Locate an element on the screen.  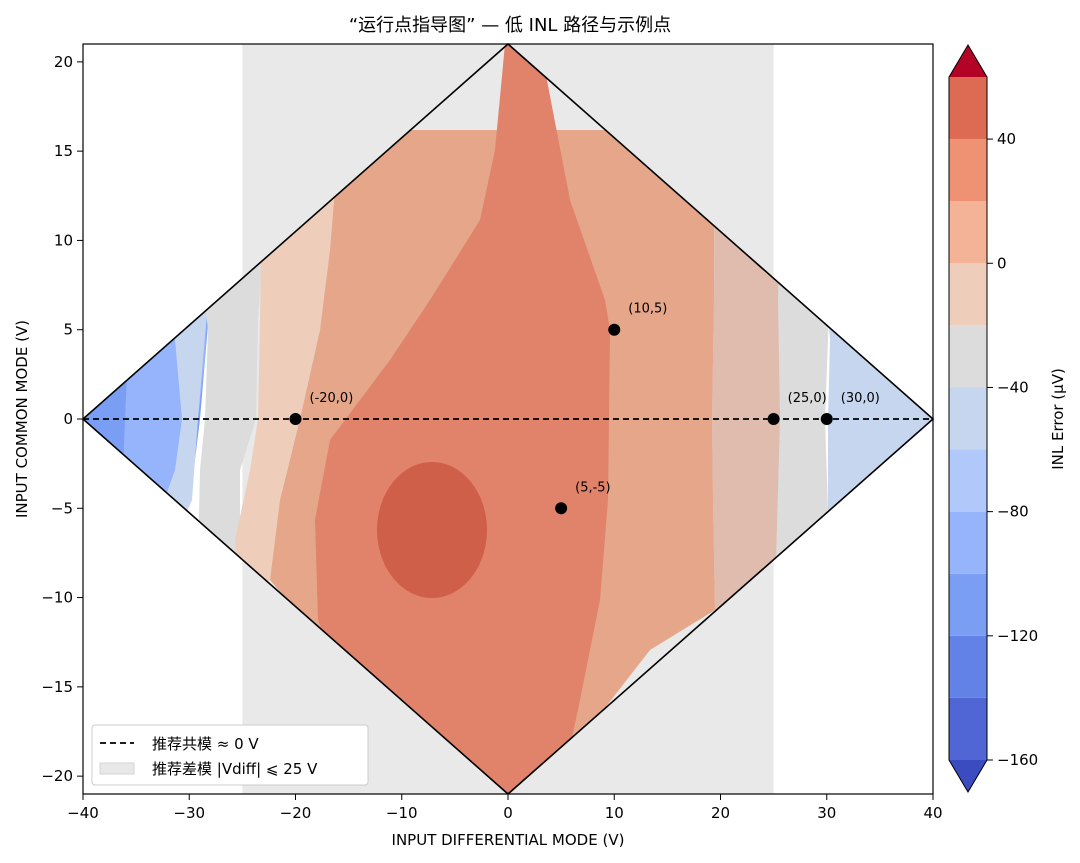
legend-gray-patch-swatch is located at coordinates (117, 768).